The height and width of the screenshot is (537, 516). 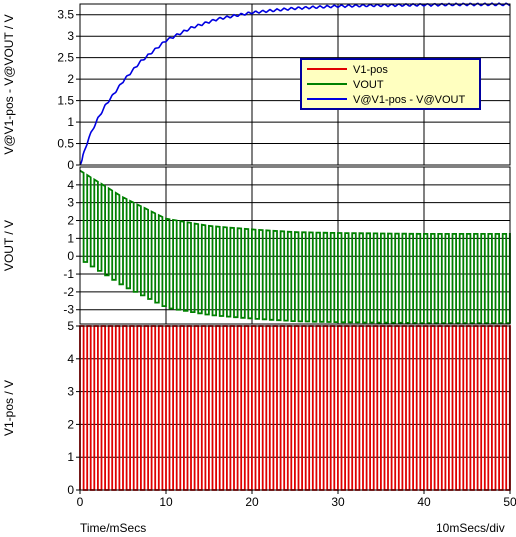 What do you see at coordinates (9, 84) in the screenshot?
I see `y-axis-label: V@V1-pos - V@VOUT / V` at bounding box center [9, 84].